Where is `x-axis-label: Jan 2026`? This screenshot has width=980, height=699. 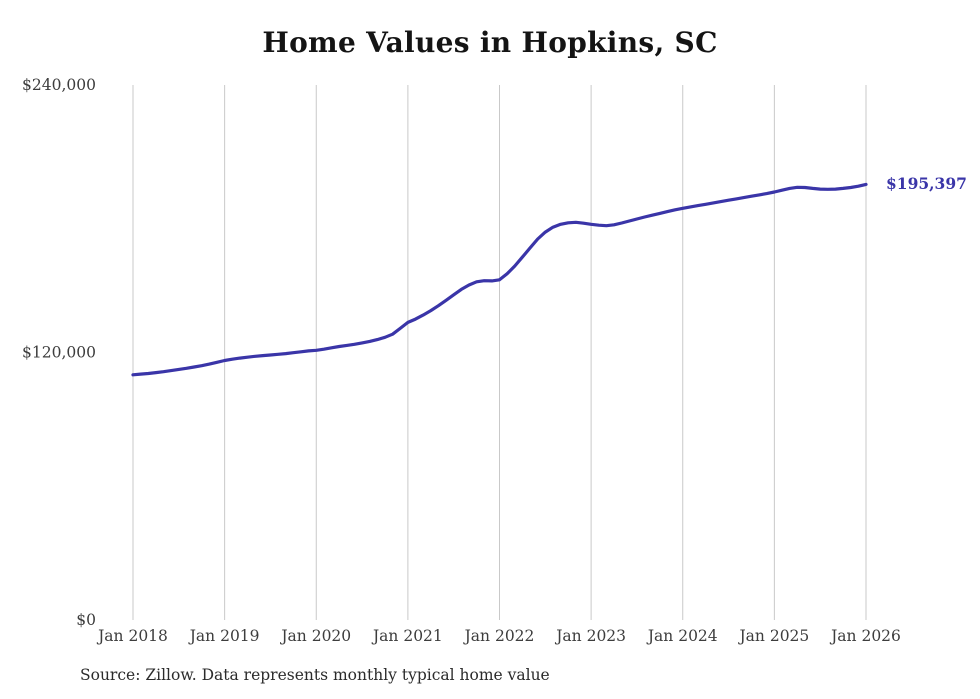 x-axis-label: Jan 2026 is located at coordinates (865, 636).